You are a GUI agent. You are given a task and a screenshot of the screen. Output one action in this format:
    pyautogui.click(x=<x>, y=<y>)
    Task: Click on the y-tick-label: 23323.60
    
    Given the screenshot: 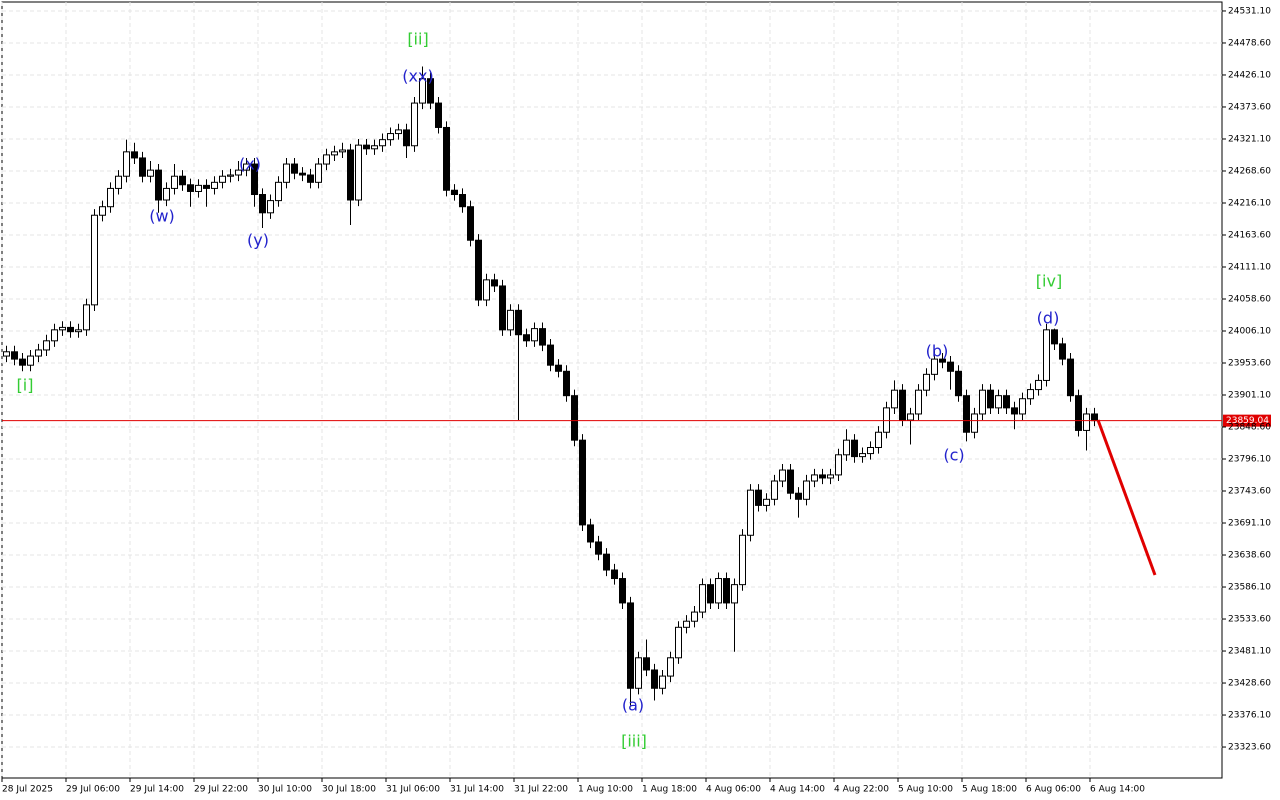 What is the action you would take?
    pyautogui.click(x=1249, y=748)
    